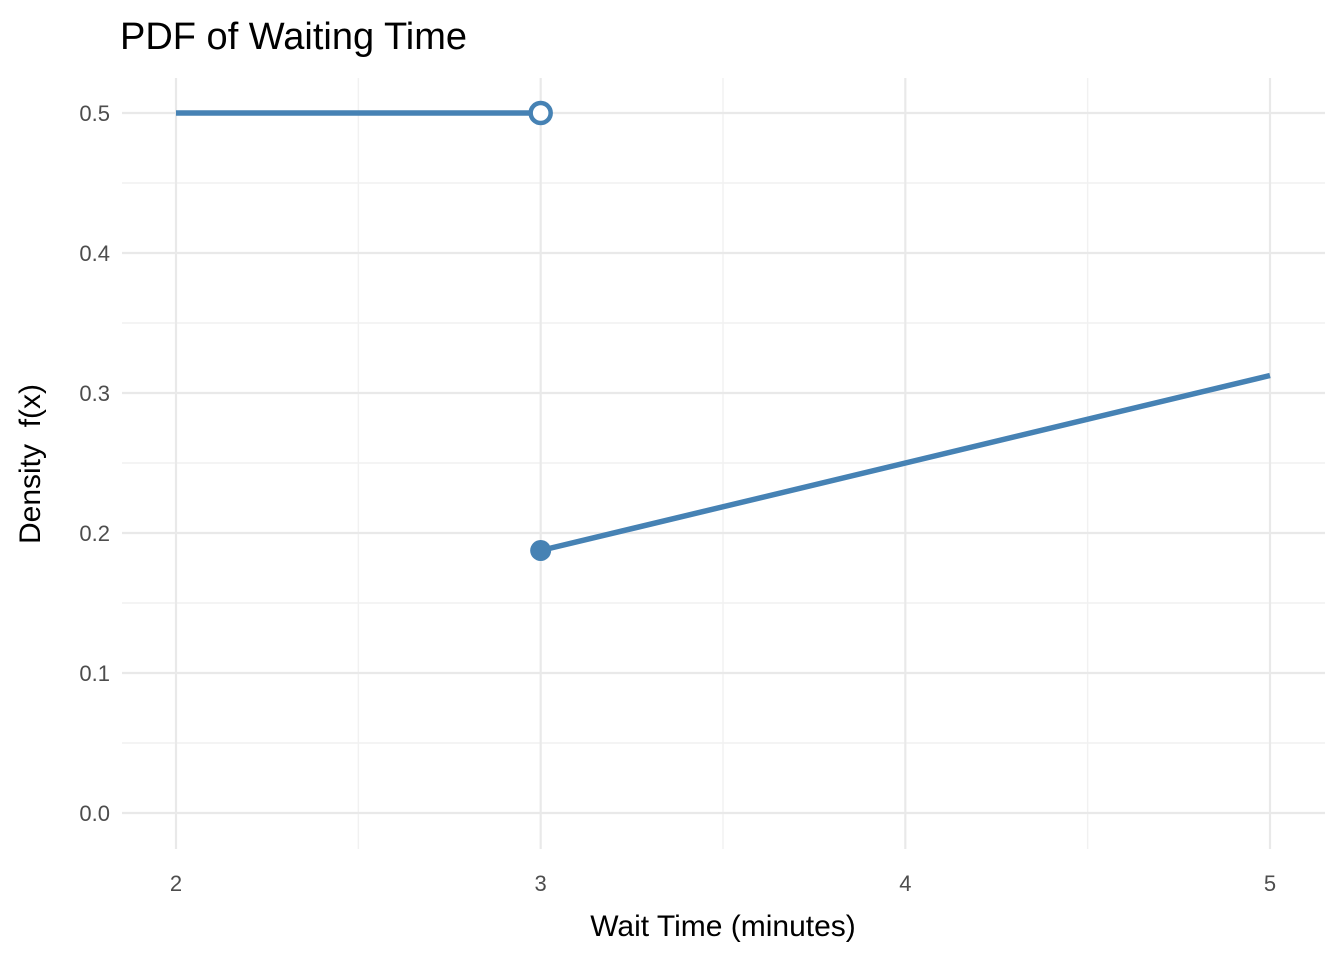 Image resolution: width=1344 pixels, height=960 pixels. Describe the element at coordinates (723, 883) in the screenshot. I see `x-axis-tick-labels: 2 3 4 5` at that location.